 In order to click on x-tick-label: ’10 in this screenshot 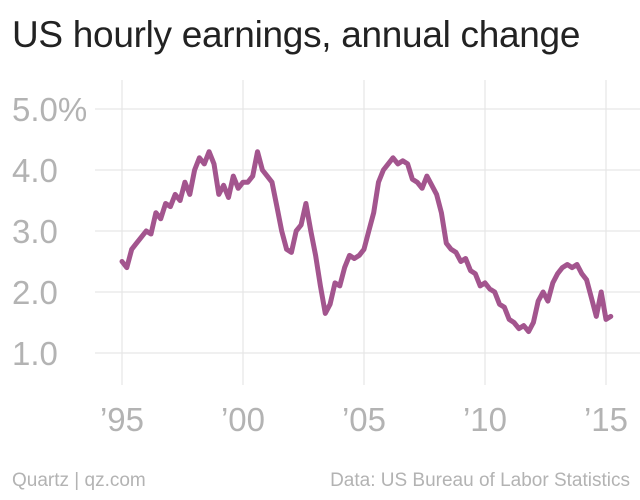, I will do `click(485, 419)`.